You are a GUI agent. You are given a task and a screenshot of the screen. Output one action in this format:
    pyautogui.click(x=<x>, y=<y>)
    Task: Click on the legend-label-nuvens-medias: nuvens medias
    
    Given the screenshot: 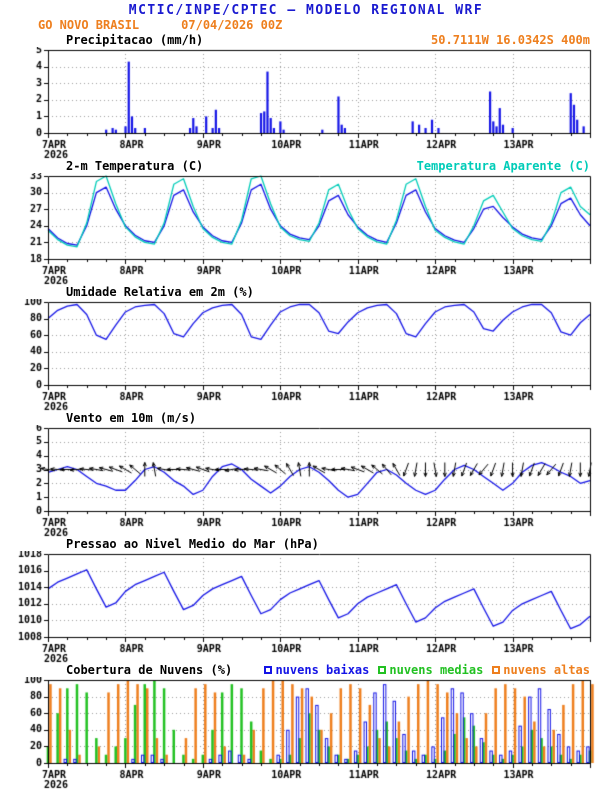 What is the action you would take?
    pyautogui.click(x=436, y=670)
    